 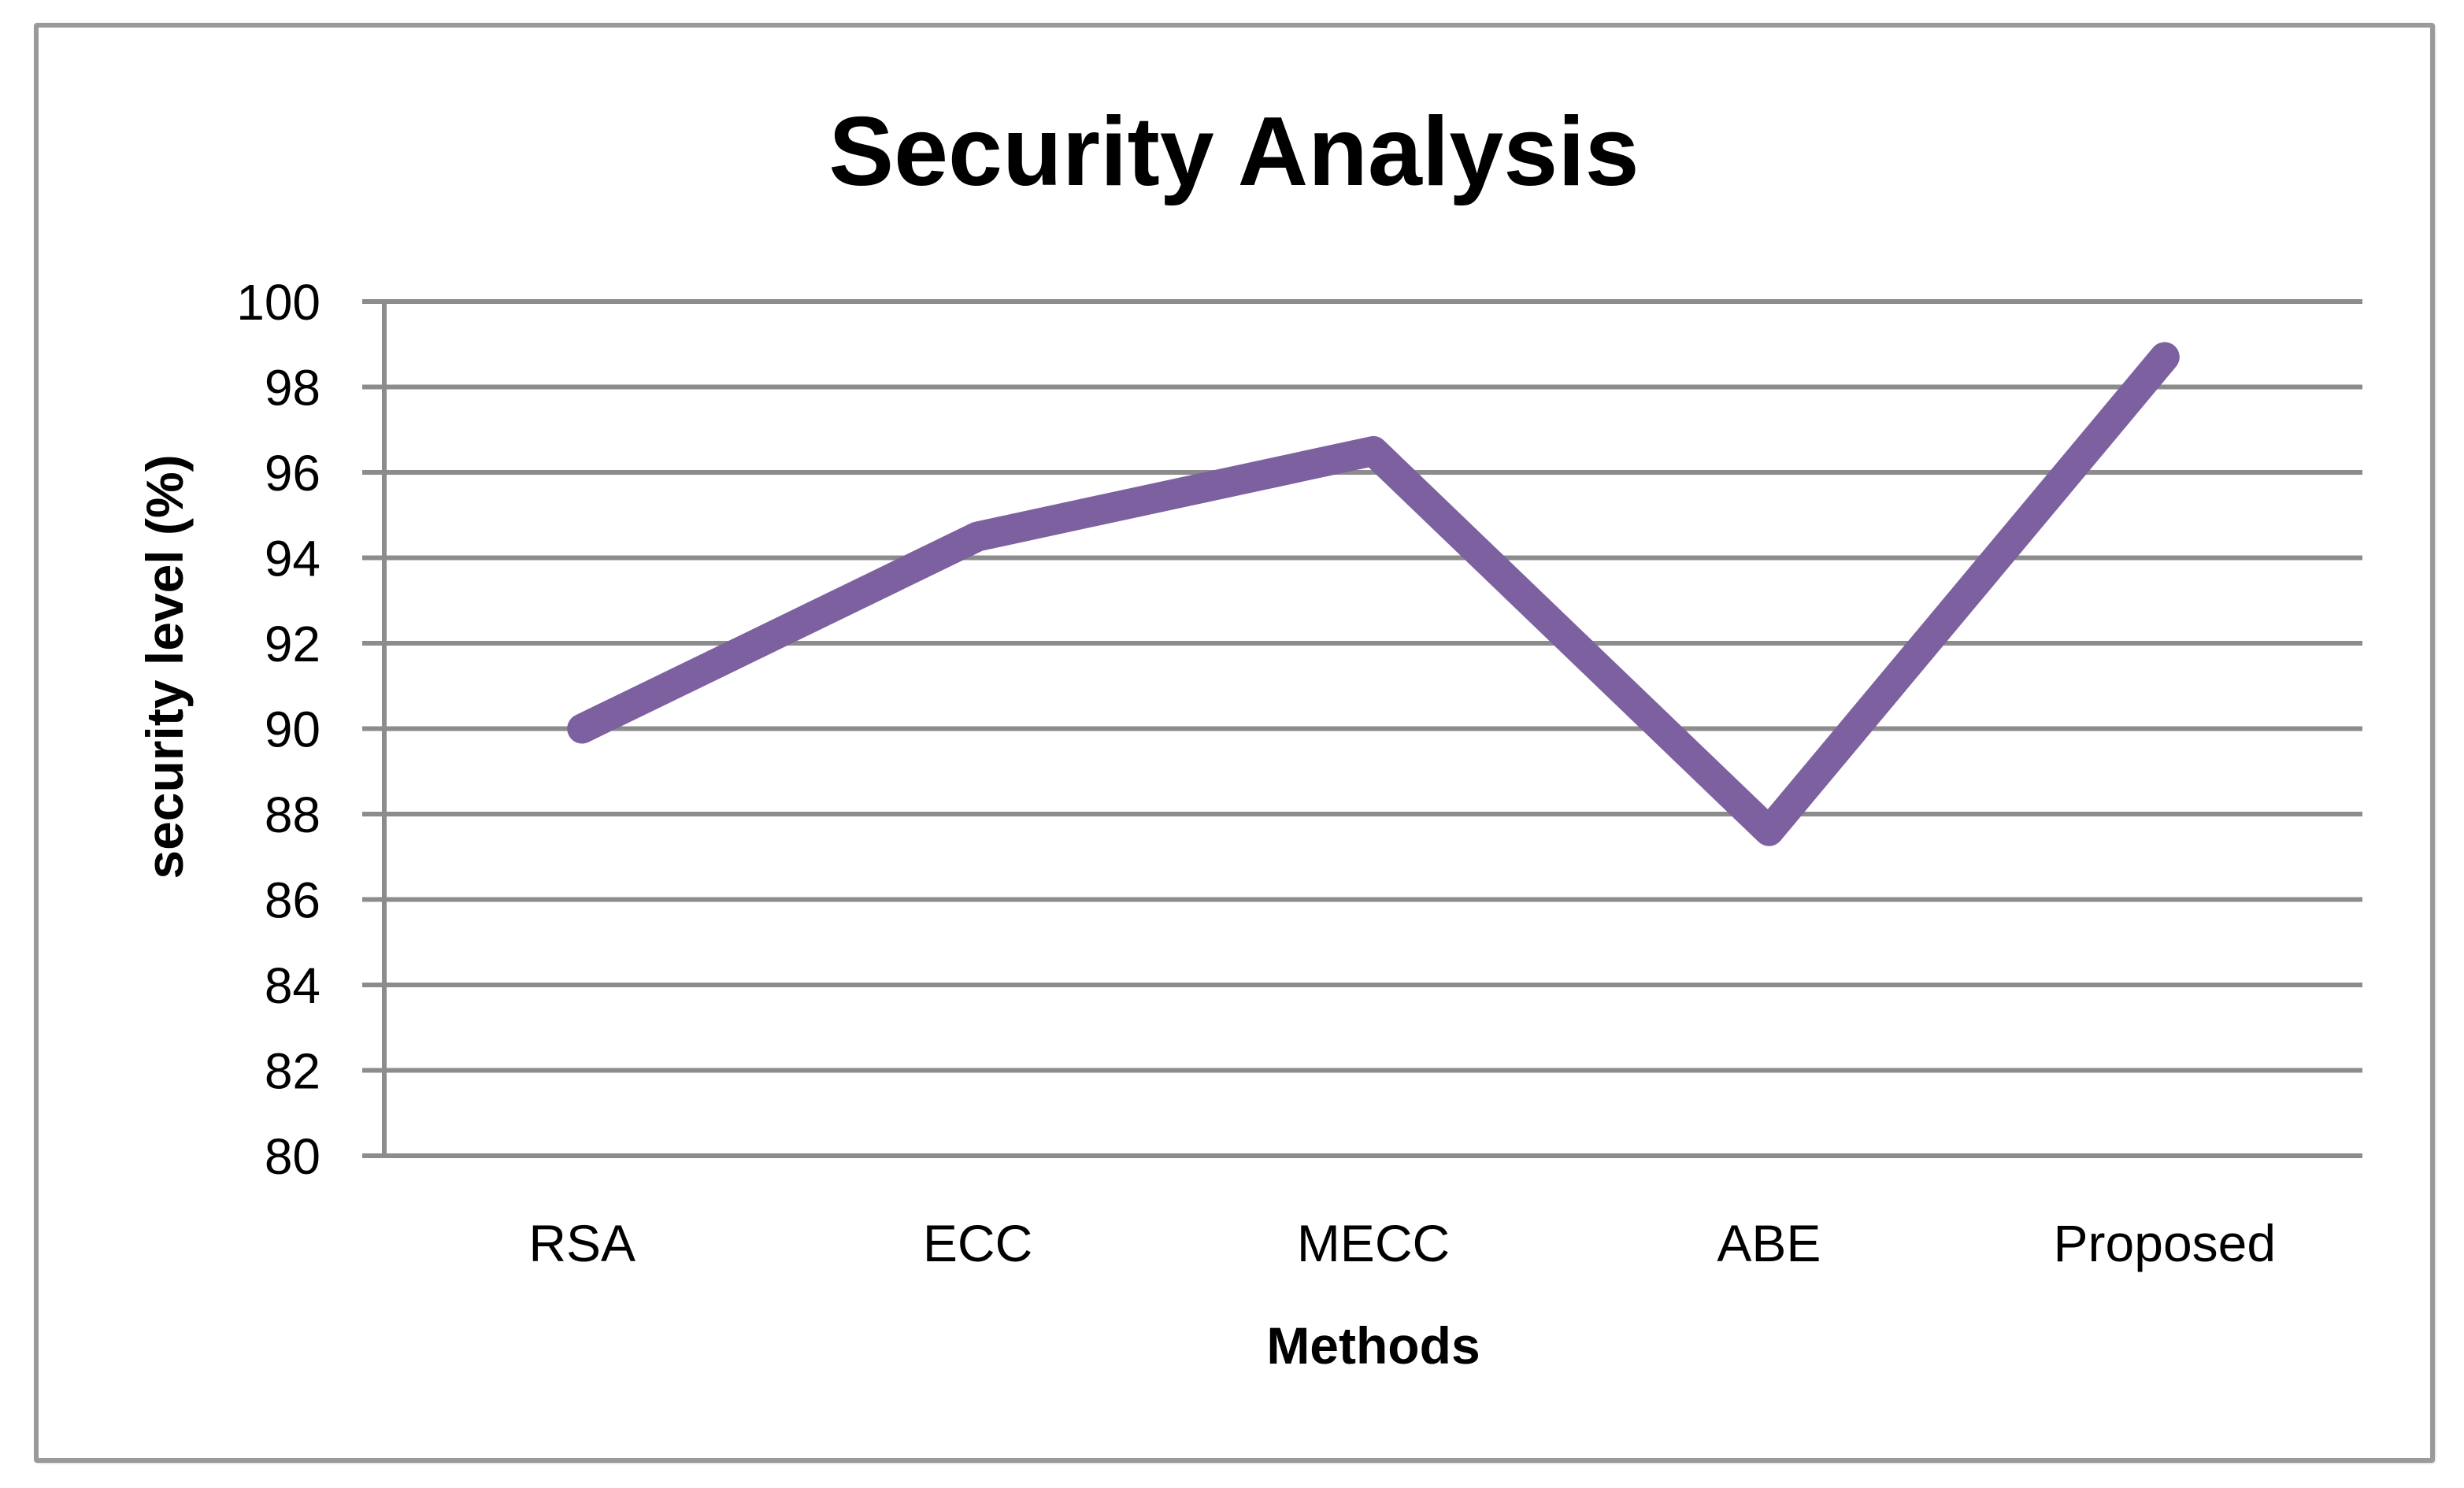 I want to click on y-tick-label: 96, so click(x=293, y=473).